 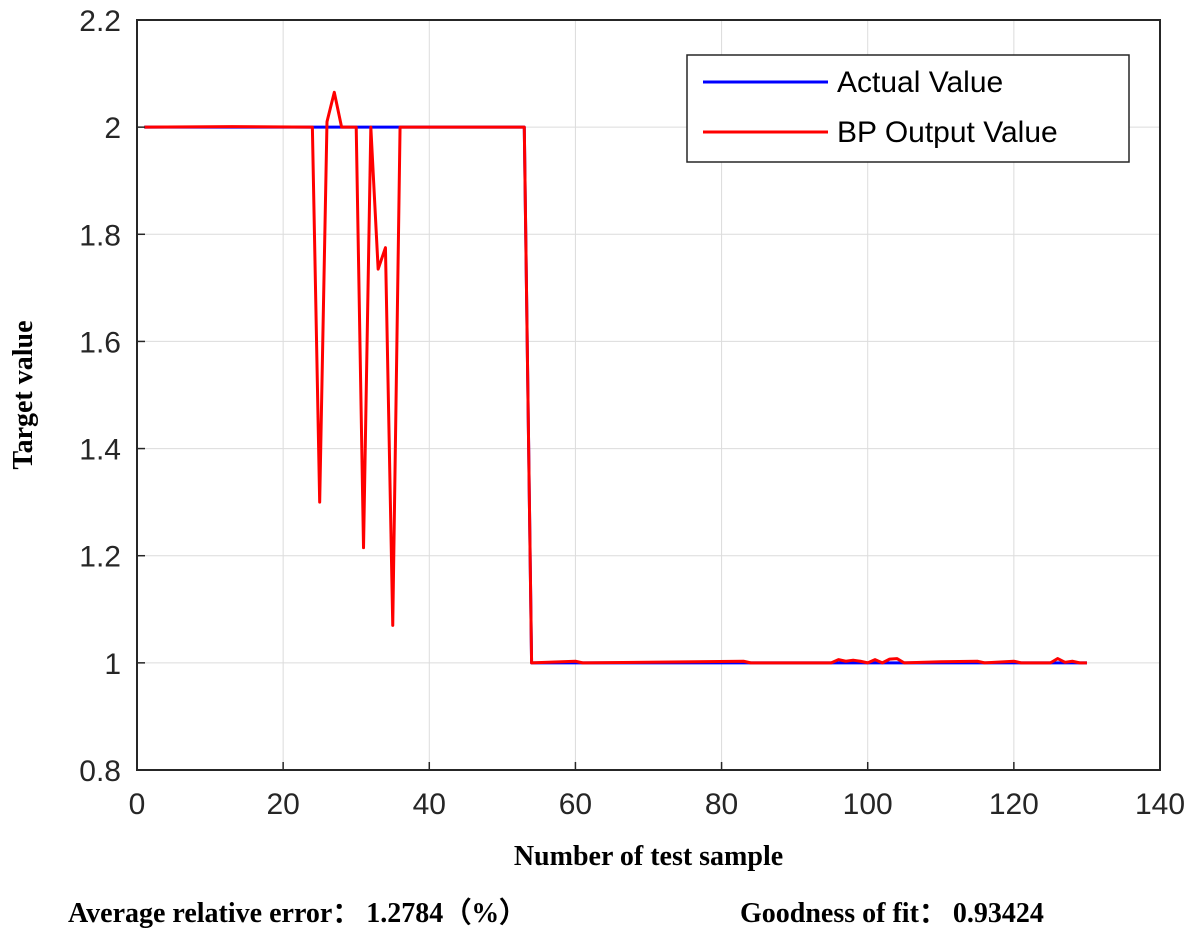 I want to click on x-axis-title: Number of test sample, so click(x=648, y=856).